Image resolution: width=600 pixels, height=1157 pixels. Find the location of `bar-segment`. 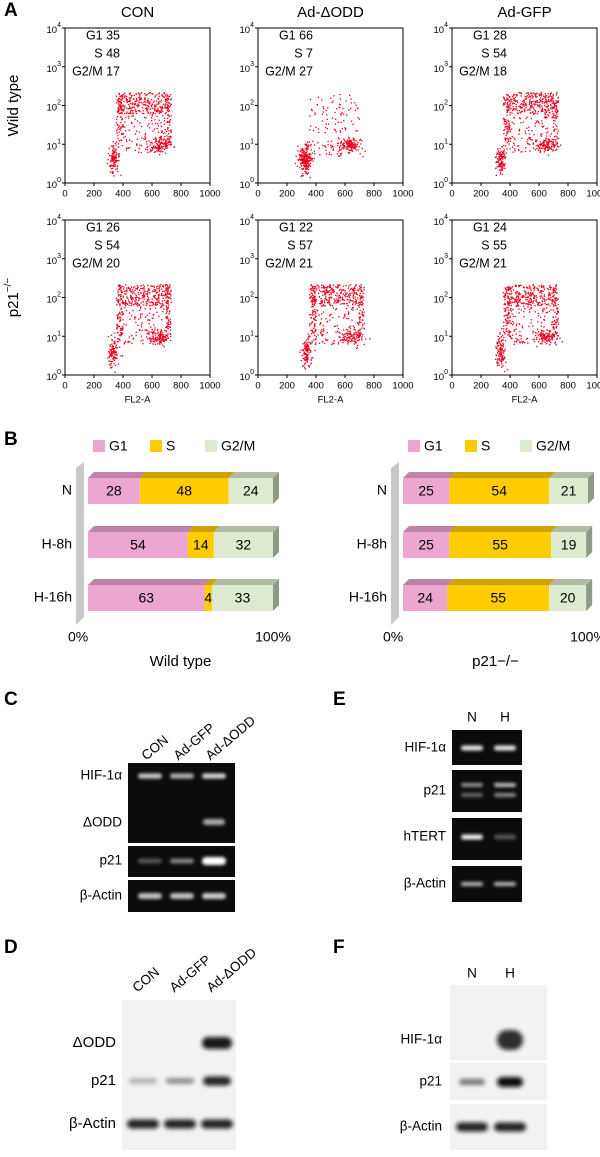

bar-segment is located at coordinates (146, 598).